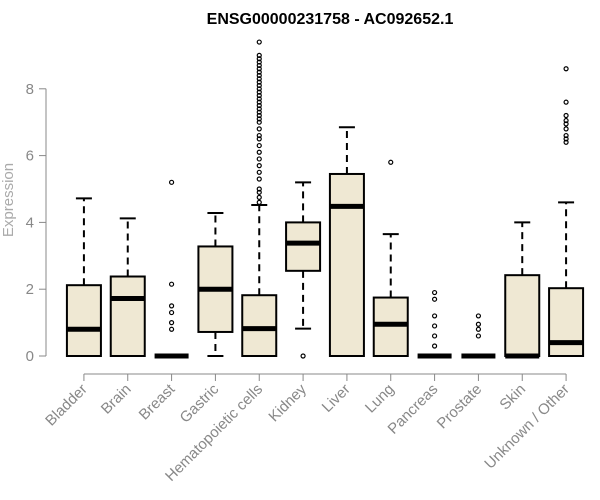  Describe the element at coordinates (287, 402) in the screenshot. I see `x-tick-label: Kidney` at that location.